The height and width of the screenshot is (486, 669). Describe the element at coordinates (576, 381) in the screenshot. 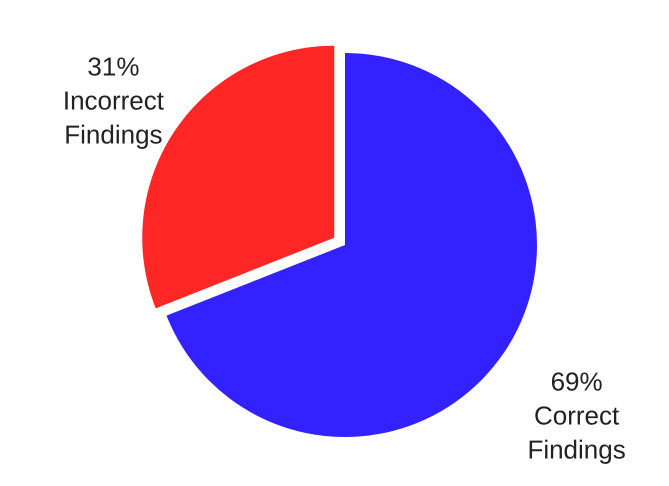

I see `data-label: 69%` at that location.